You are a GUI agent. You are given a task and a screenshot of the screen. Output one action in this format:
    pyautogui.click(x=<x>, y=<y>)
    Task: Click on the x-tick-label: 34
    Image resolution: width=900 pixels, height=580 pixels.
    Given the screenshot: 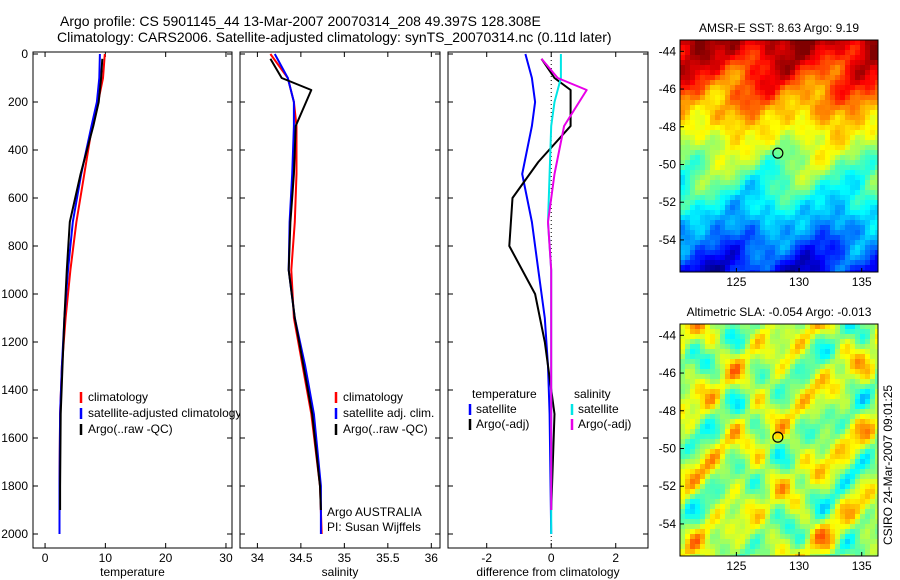 What is the action you would take?
    pyautogui.click(x=258, y=558)
    